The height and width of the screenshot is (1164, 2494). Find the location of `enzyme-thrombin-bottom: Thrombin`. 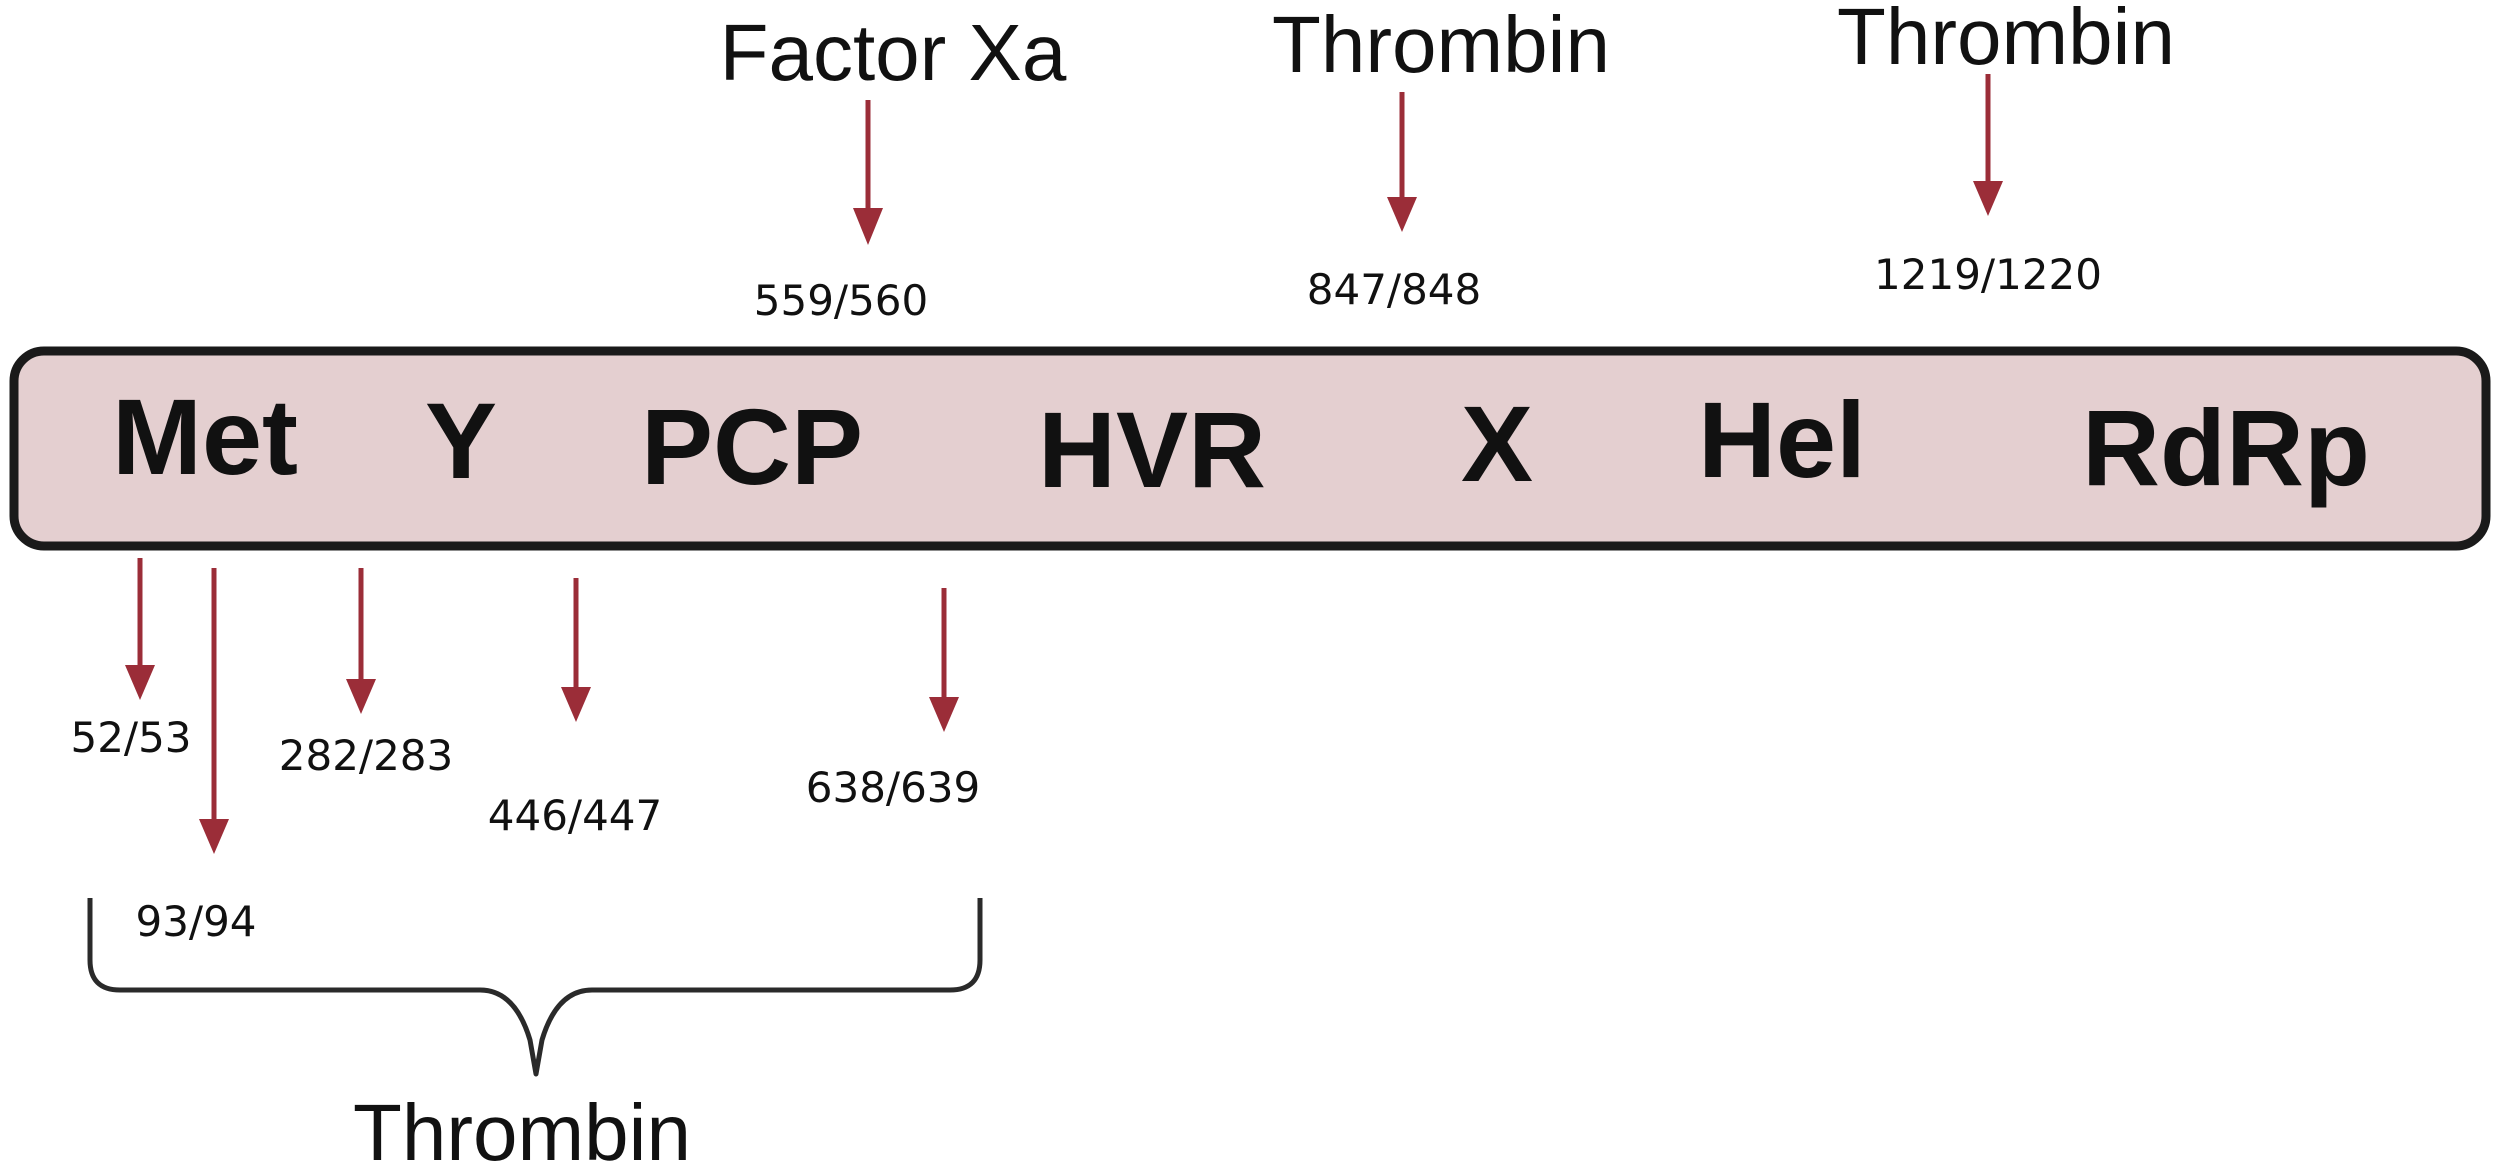

enzyme-thrombin-bottom: Thrombin is located at coordinates (522, 1126).